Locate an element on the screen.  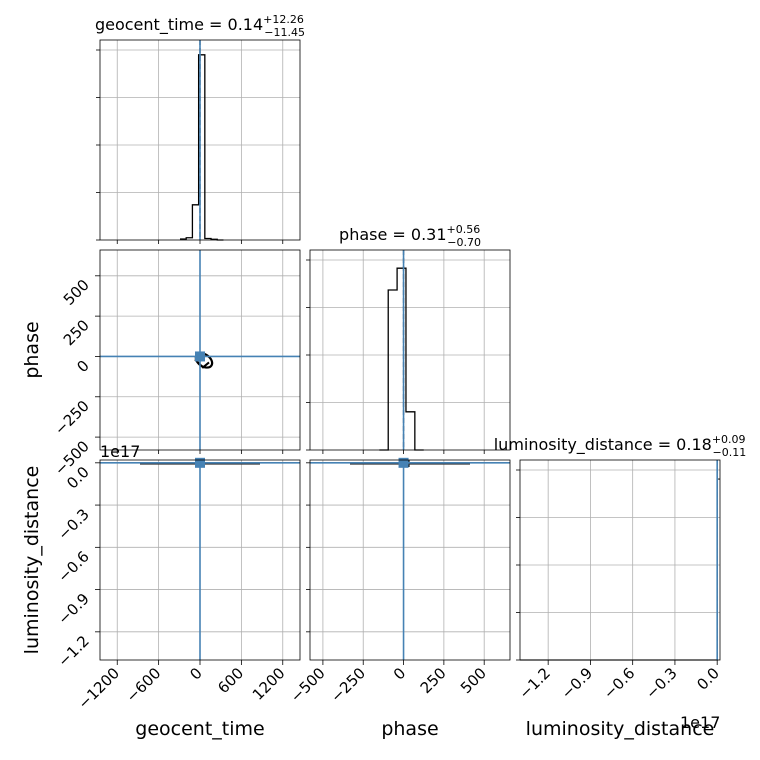
x-tick-label: −600 is located at coordinates (144, 685).